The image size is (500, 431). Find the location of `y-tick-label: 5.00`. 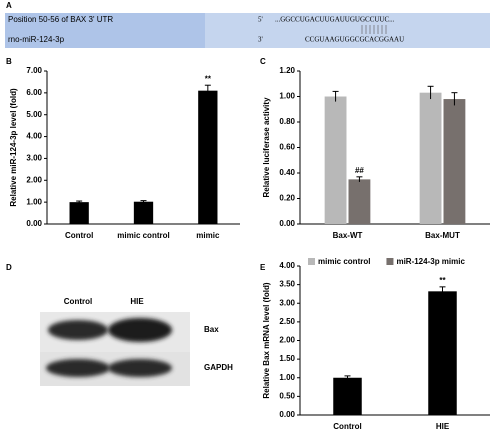

y-tick-label: 5.00 is located at coordinates (34, 114).